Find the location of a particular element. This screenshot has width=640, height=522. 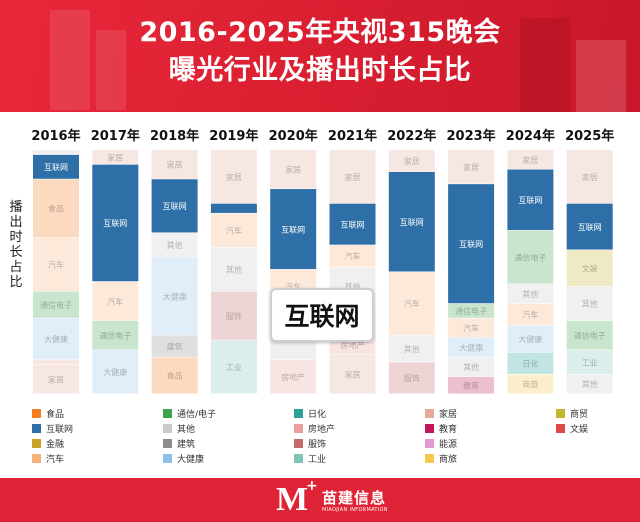

segment-label: 食品 is located at coordinates (56, 209).